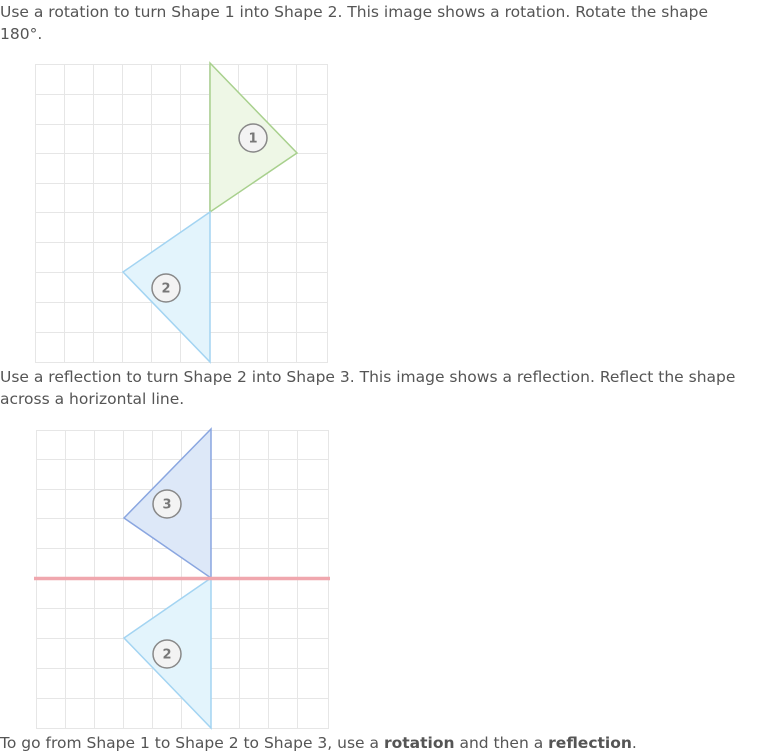 The height and width of the screenshot is (755, 760). I want to click on svg-text: 3, so click(166, 505).